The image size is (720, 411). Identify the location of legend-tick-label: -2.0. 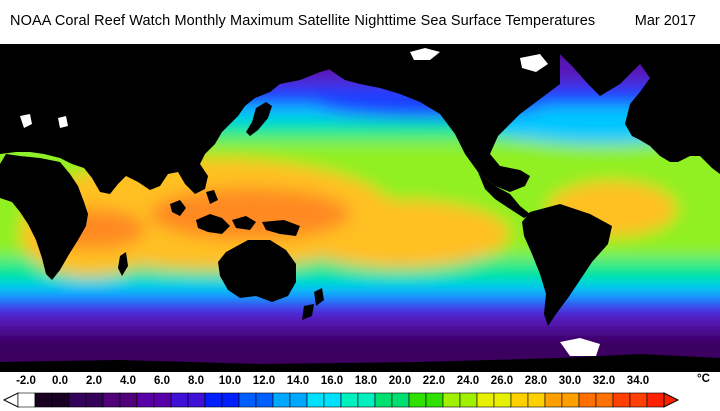
(26, 381).